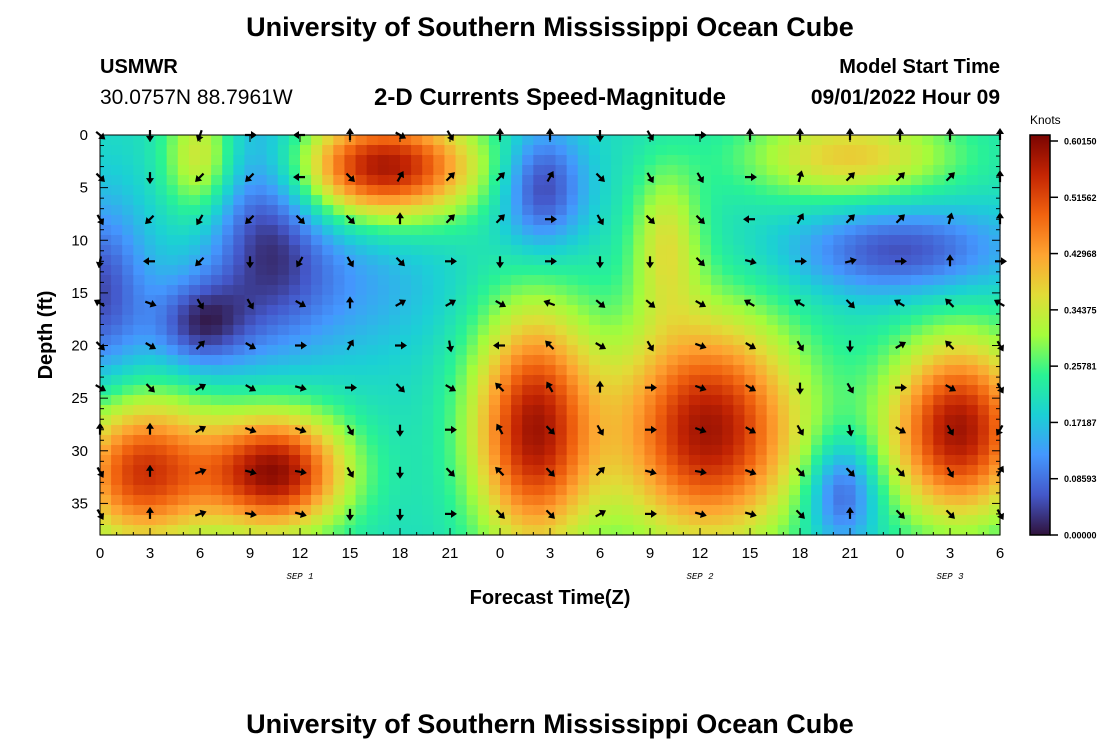 This screenshot has width=1100, height=750. Describe the element at coordinates (1080, 536) in the screenshot. I see `colorbar-tick-label: 0.00000` at that location.